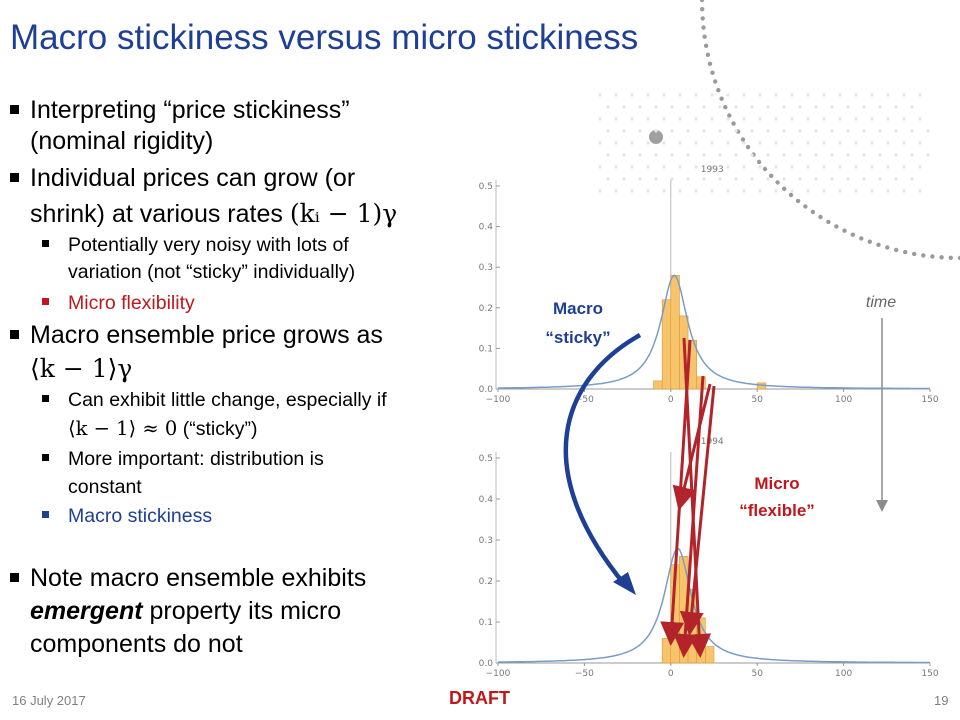 Image resolution: width=960 pixels, height=720 pixels. What do you see at coordinates (486, 228) in the screenshot?
I see `y-tick-label: 0.4` at bounding box center [486, 228].